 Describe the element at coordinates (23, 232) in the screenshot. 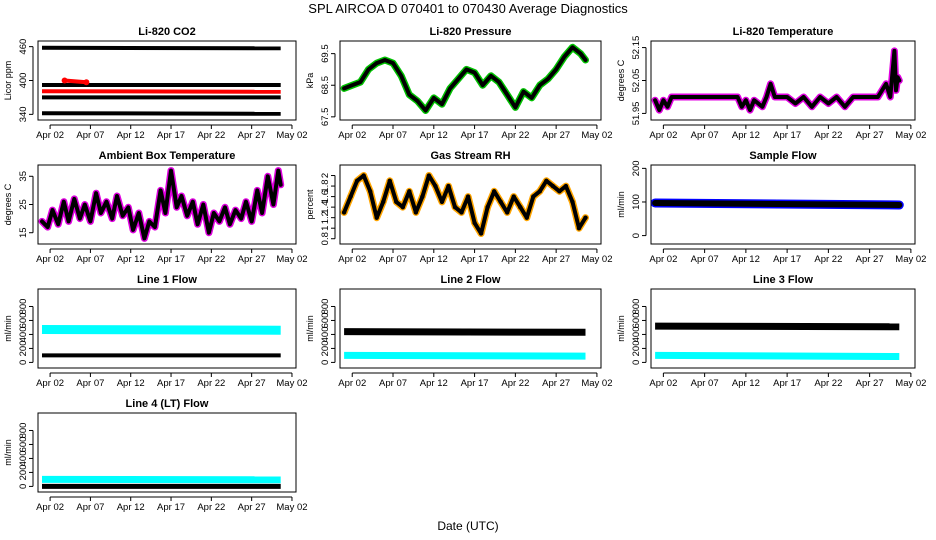

I see `y-tick-label: 15` at that location.